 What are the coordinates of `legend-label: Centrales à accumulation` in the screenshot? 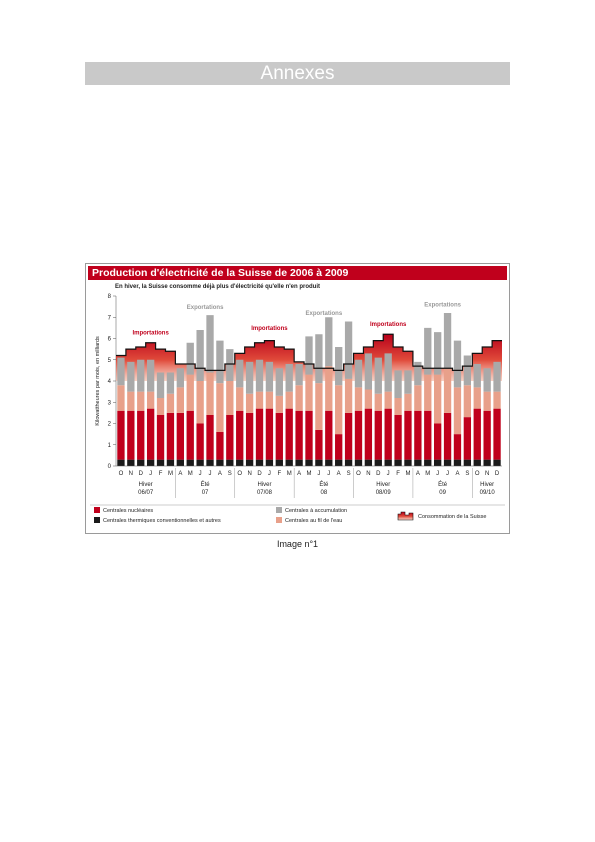 It's located at (316, 511).